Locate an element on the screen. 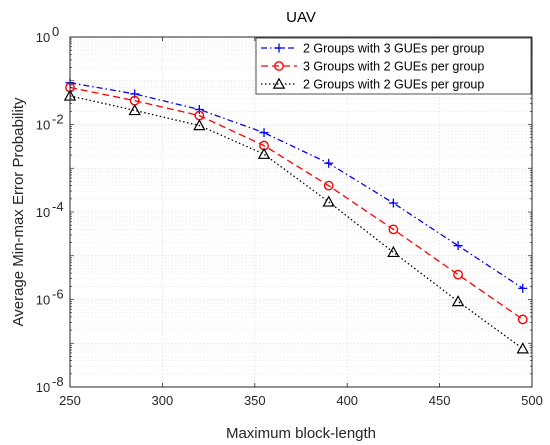 The width and height of the screenshot is (550, 445). legend-label: 2 Groups with 3 GUEs per group is located at coordinates (393, 49).